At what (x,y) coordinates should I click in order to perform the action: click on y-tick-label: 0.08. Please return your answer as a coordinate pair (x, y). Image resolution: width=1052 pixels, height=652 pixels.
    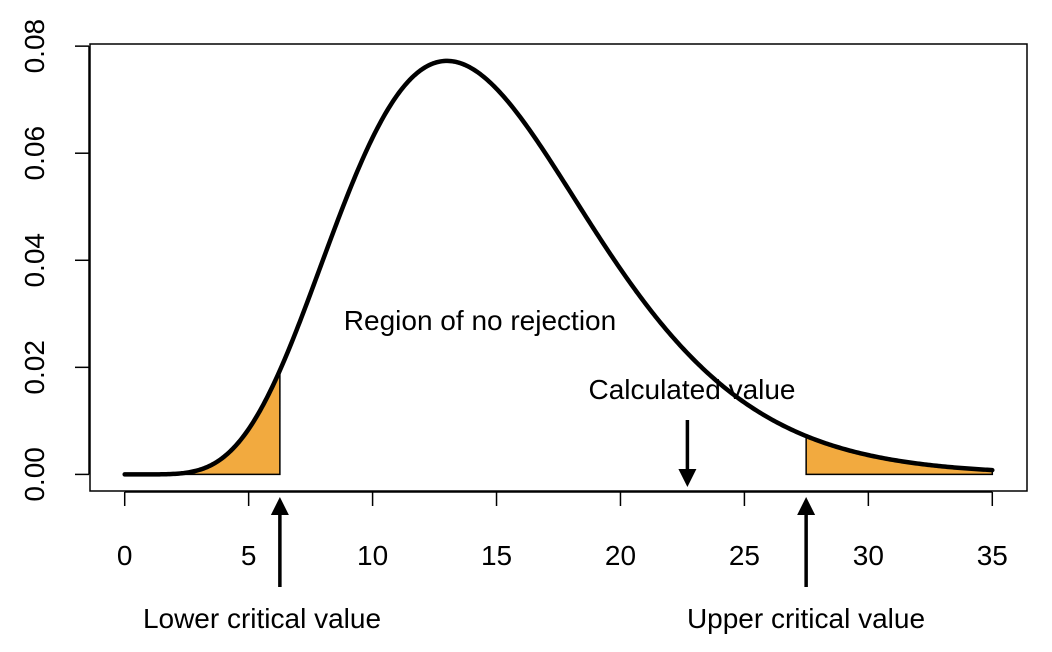
    Looking at the image, I should click on (34, 46).